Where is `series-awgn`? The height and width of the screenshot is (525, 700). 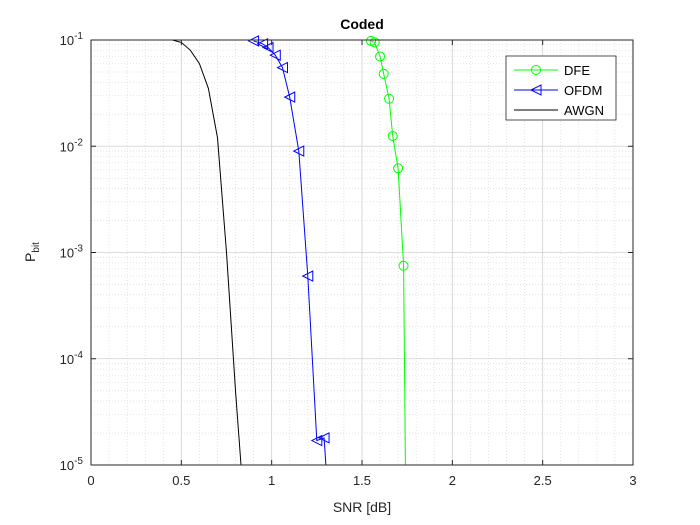 series-awgn is located at coordinates (207, 252).